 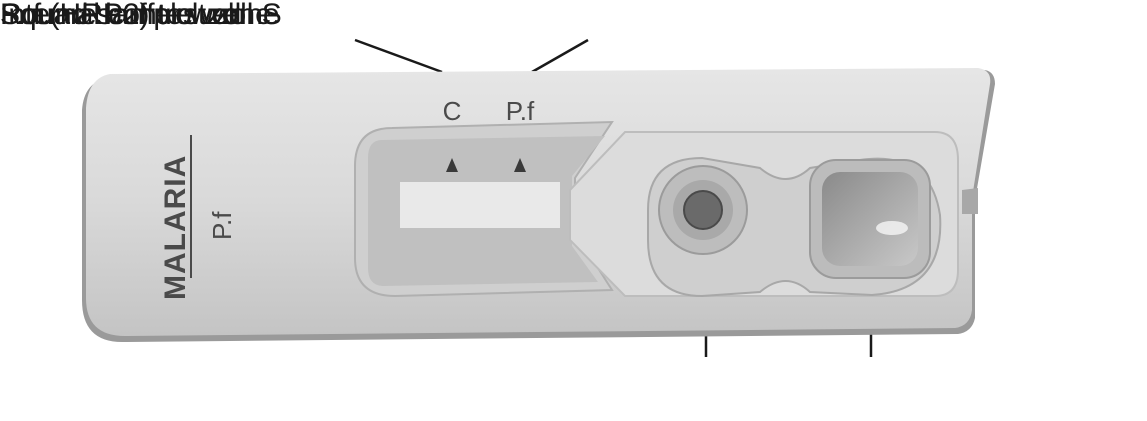 I want to click on control-mark: C, so click(x=452, y=111).